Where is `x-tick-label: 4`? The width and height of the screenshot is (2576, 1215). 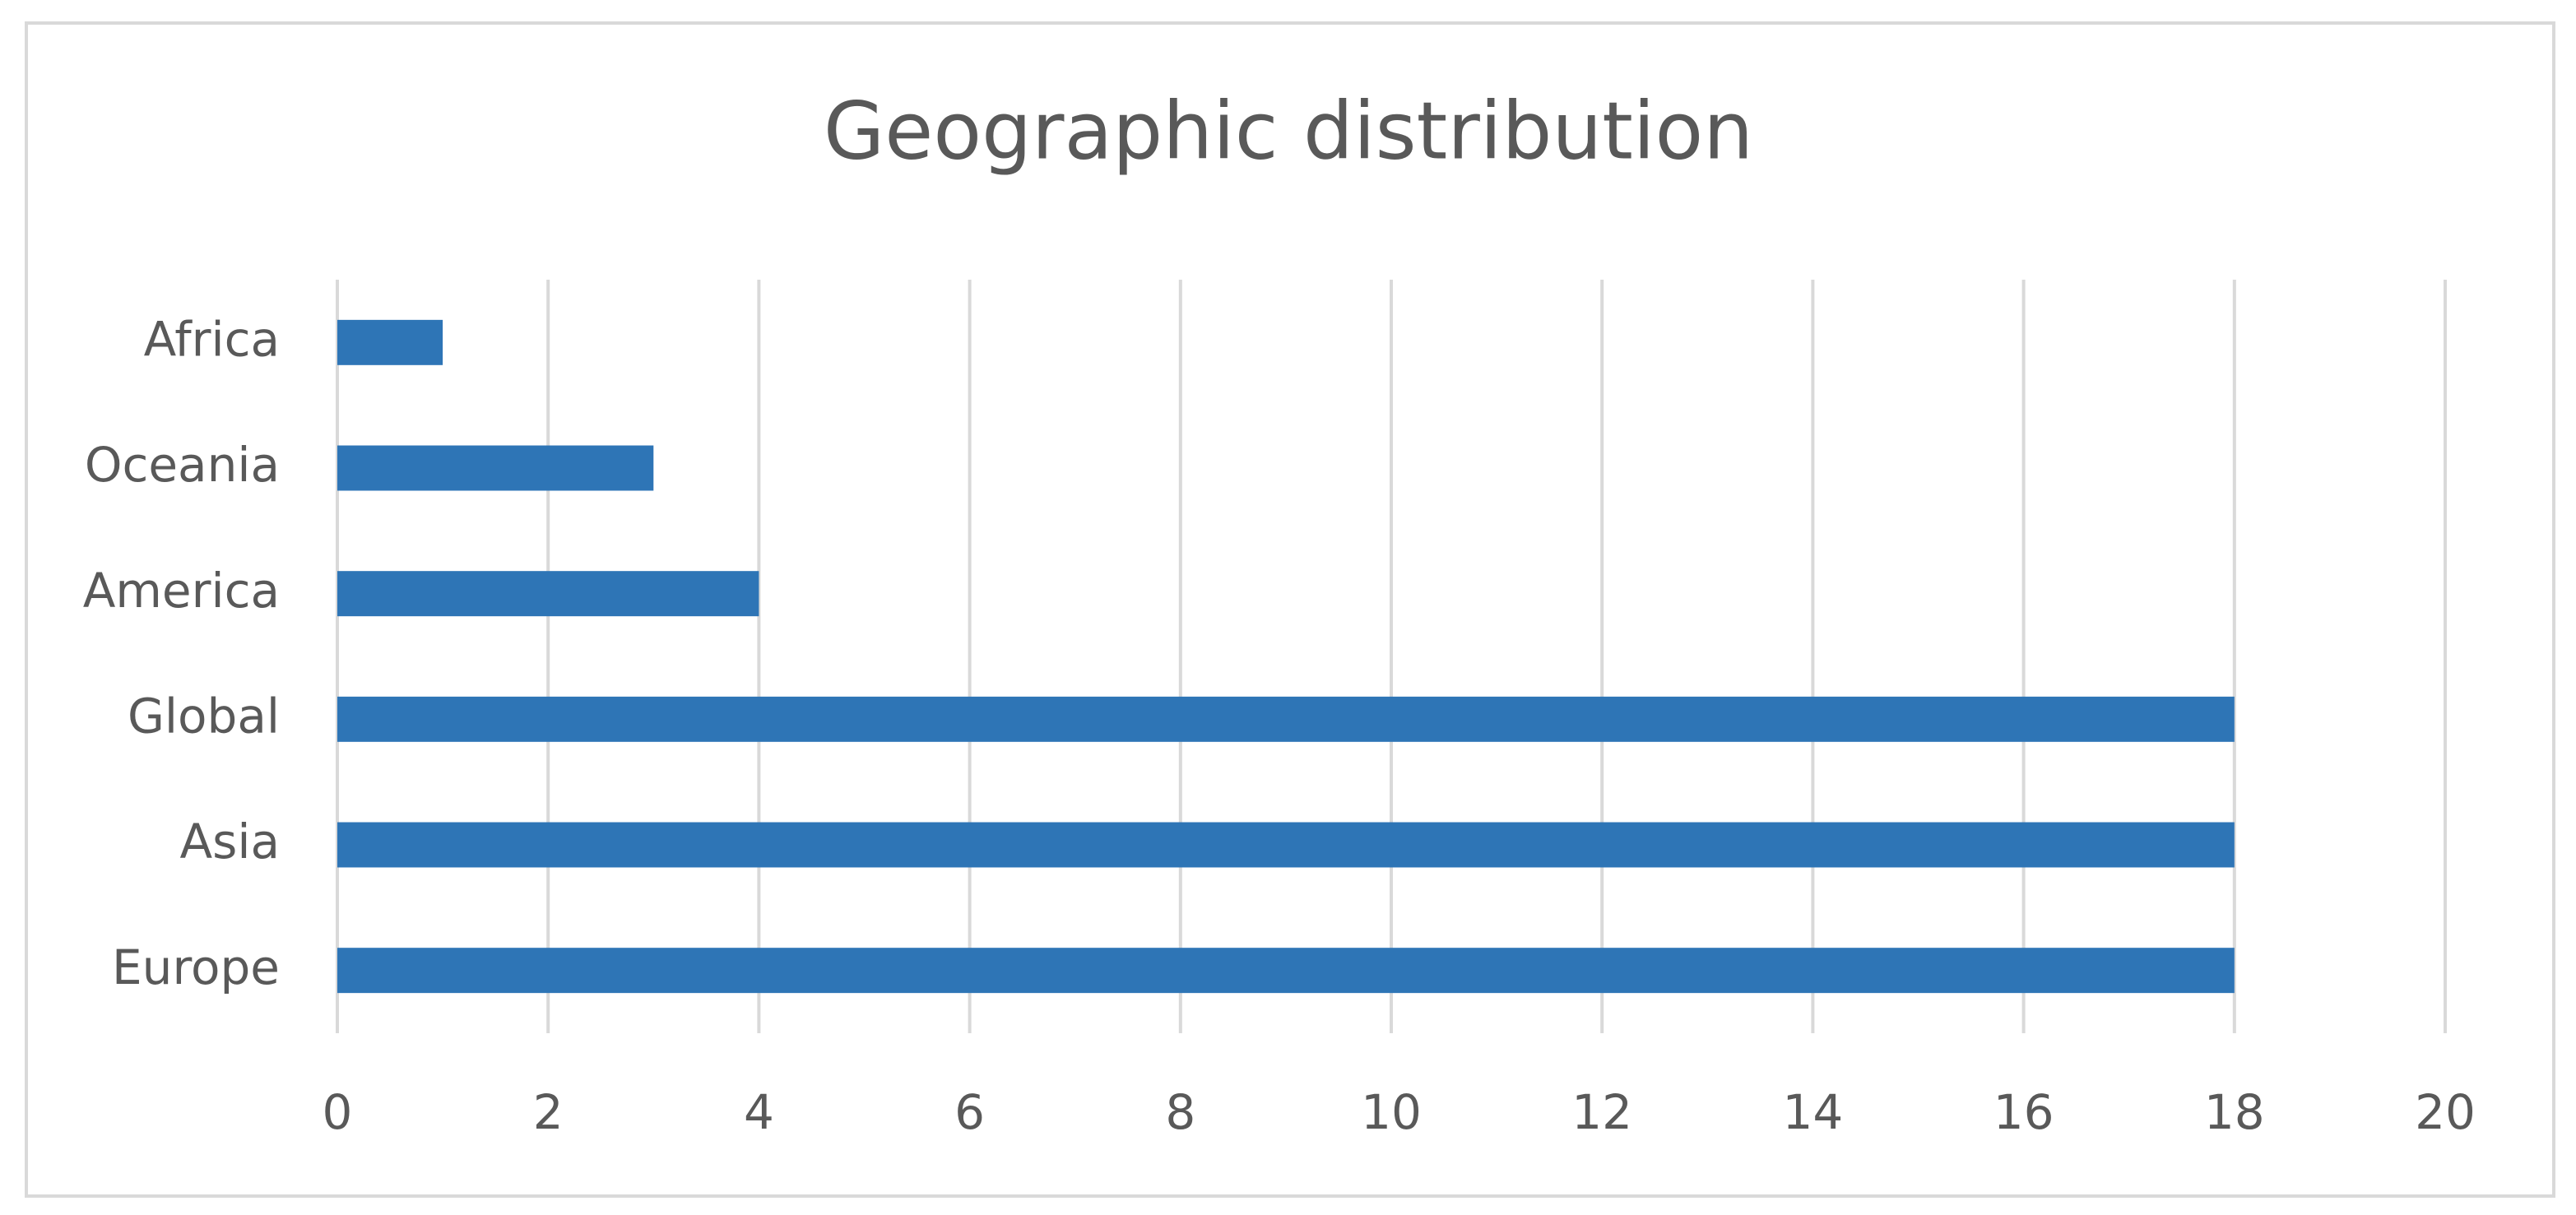
x-tick-label: 4 is located at coordinates (759, 1112).